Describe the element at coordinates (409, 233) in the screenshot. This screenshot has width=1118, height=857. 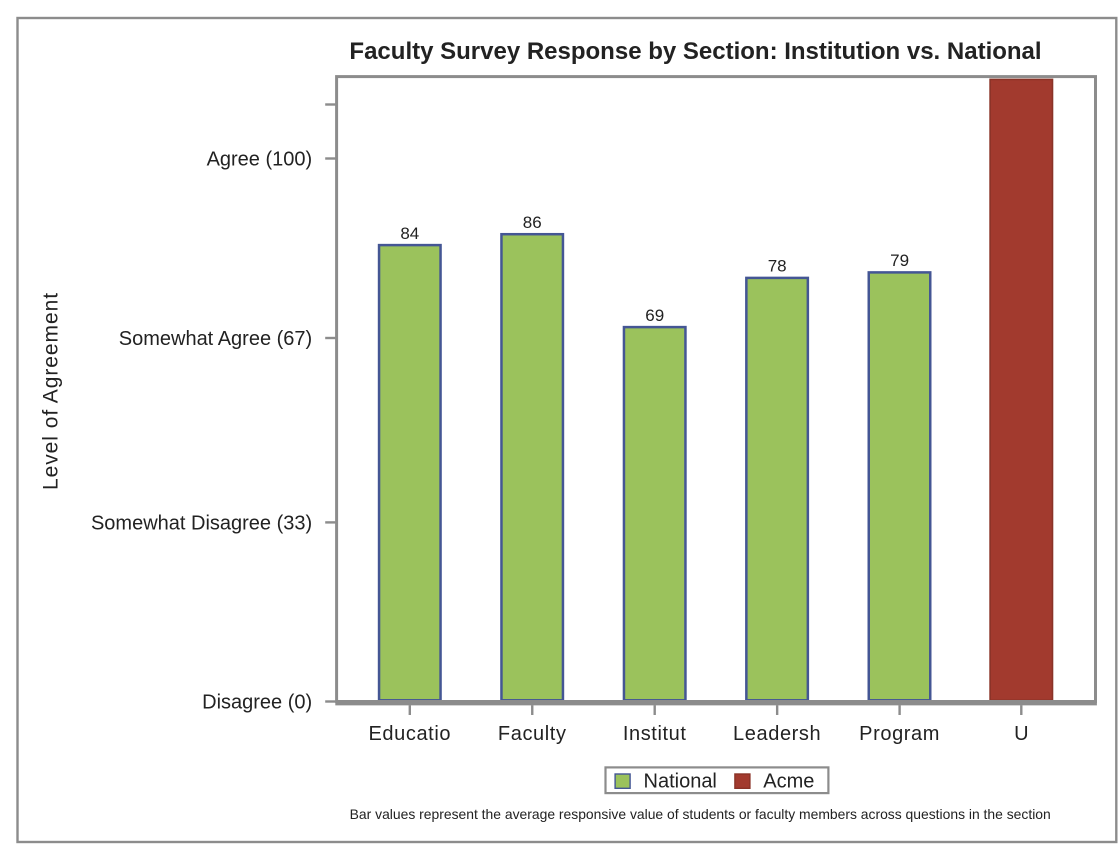
I see `svg-text: 84` at that location.